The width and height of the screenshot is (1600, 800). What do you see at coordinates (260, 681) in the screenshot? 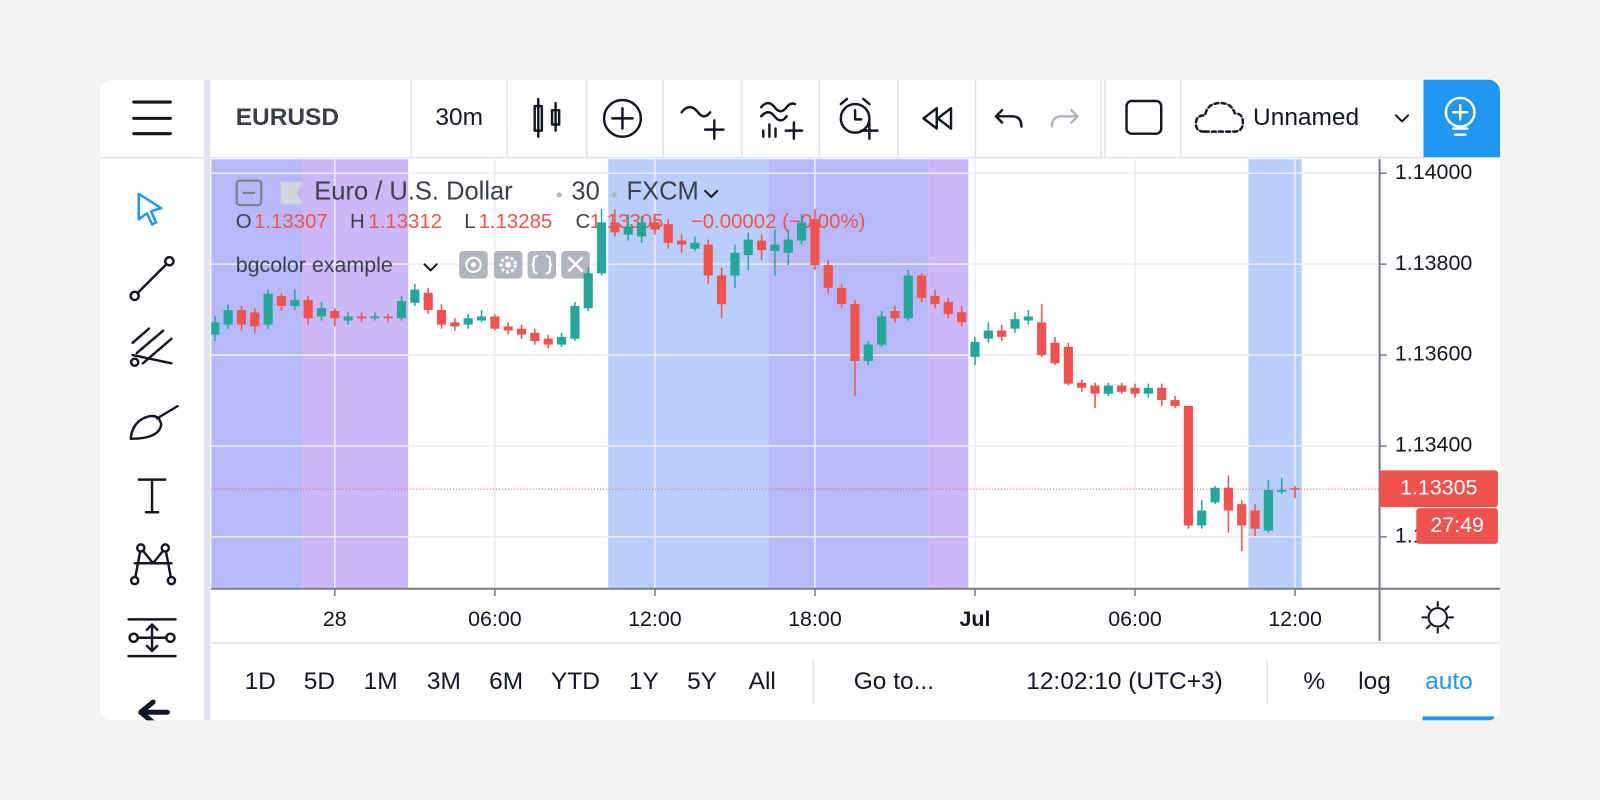
I see `range-button: 1D` at bounding box center [260, 681].